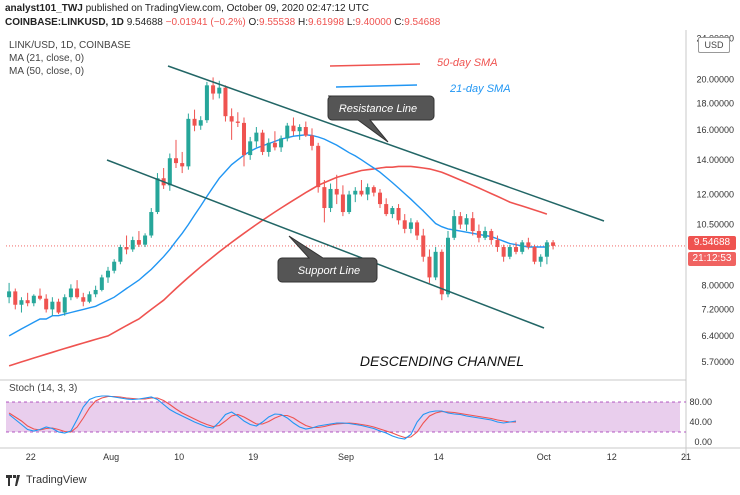 The height and width of the screenshot is (495, 740). What do you see at coordinates (612, 457) in the screenshot?
I see `time-tick-label: 12` at bounding box center [612, 457].